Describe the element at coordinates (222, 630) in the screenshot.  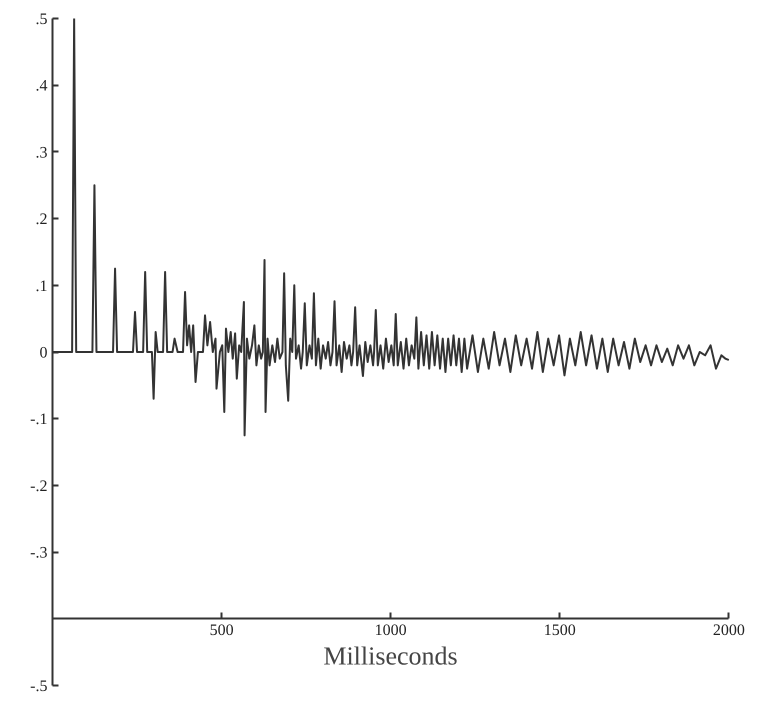
I see `x-tick-label: 500` at that location.